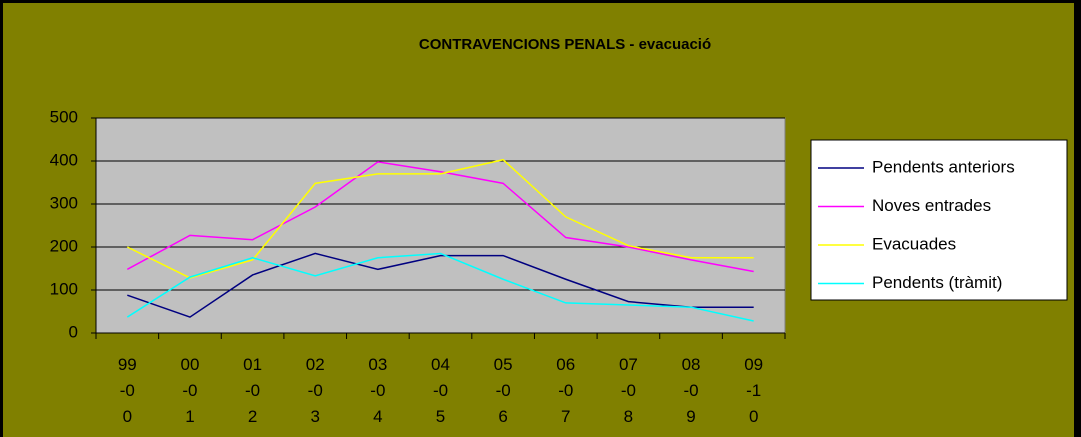 The width and height of the screenshot is (1081, 437). What do you see at coordinates (931, 205) in the screenshot?
I see `legend-label: Noves entrades` at bounding box center [931, 205].